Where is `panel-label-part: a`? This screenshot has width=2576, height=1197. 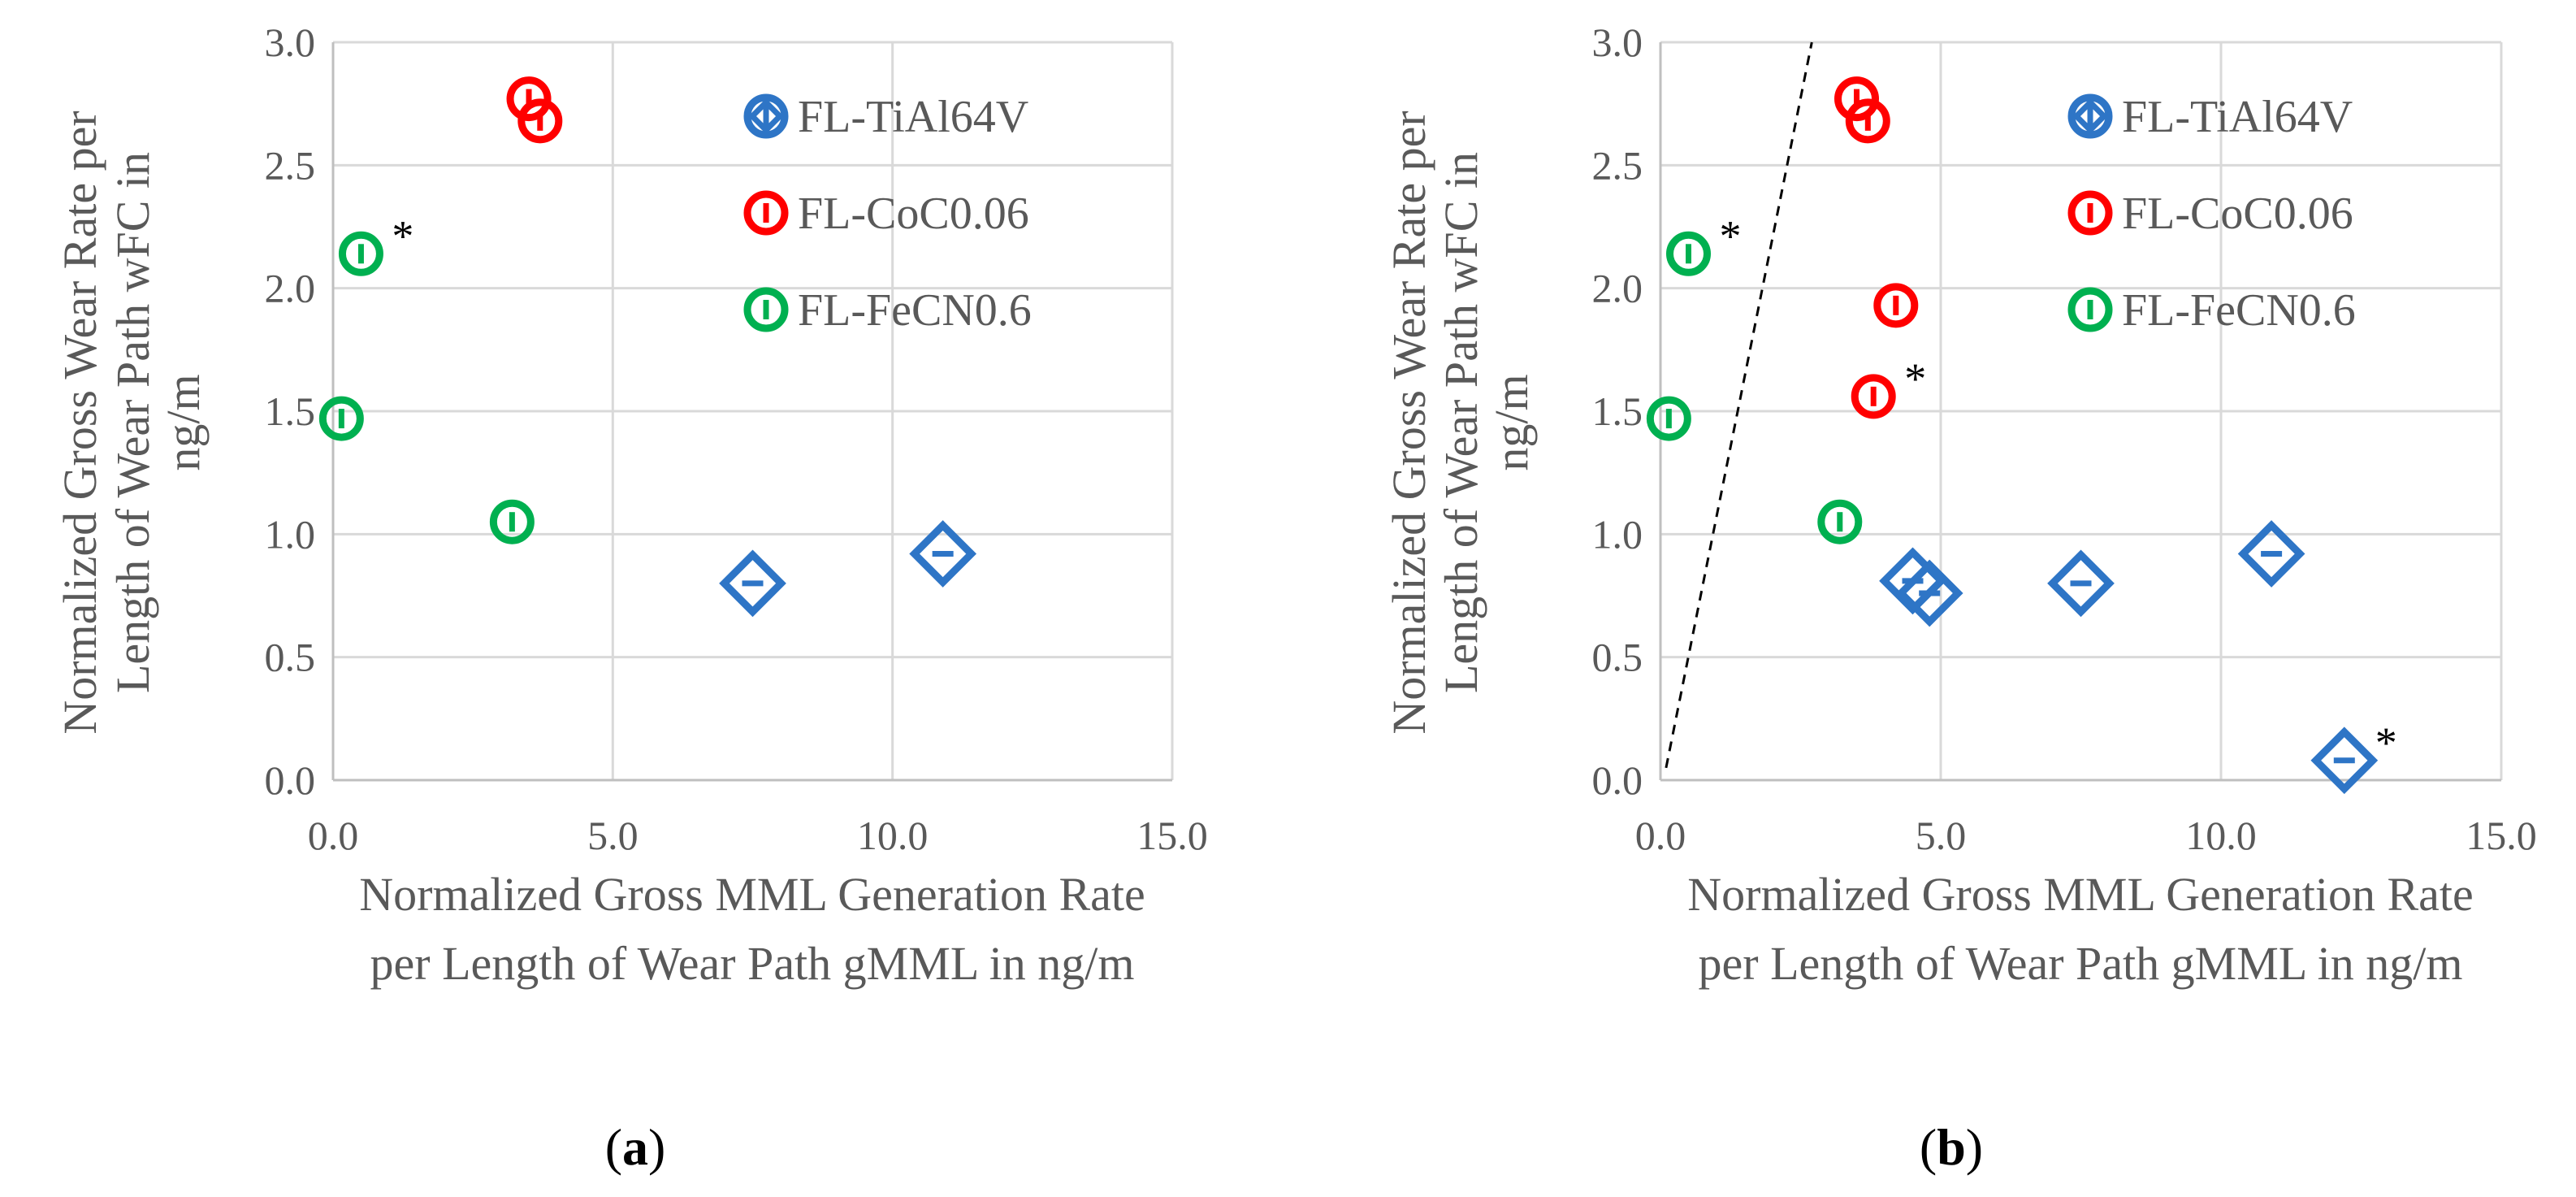
panel-label-part: a is located at coordinates (635, 1147).